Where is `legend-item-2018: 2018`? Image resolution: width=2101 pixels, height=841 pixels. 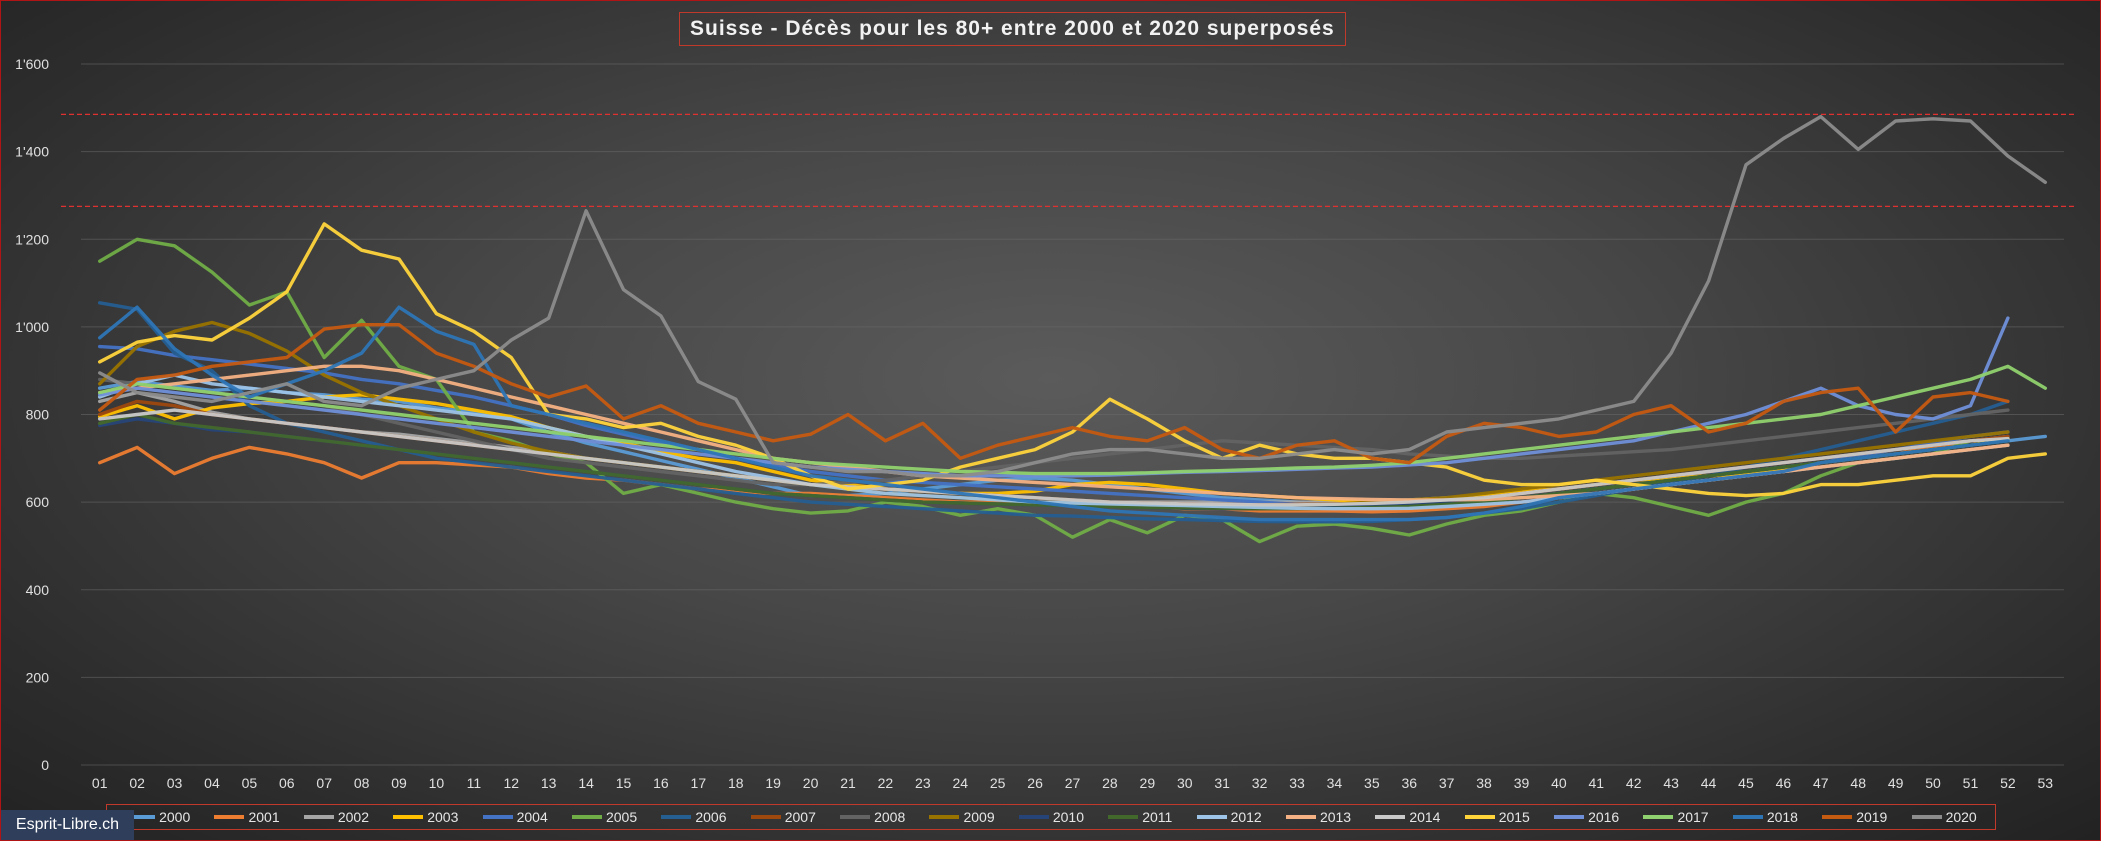
legend-item-2018: 2018 is located at coordinates (1765, 817).